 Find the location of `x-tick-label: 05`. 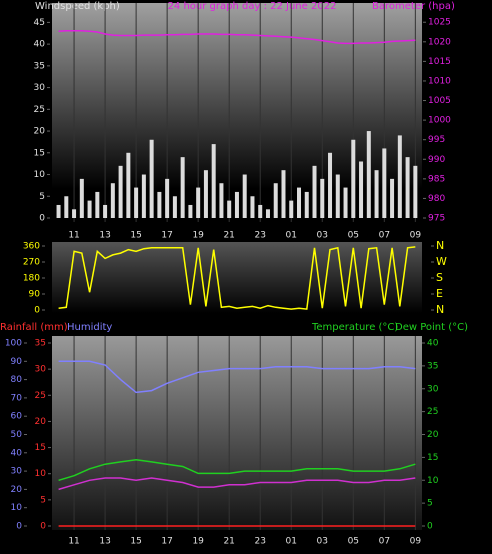

x-tick-label: 05 is located at coordinates (353, 236).